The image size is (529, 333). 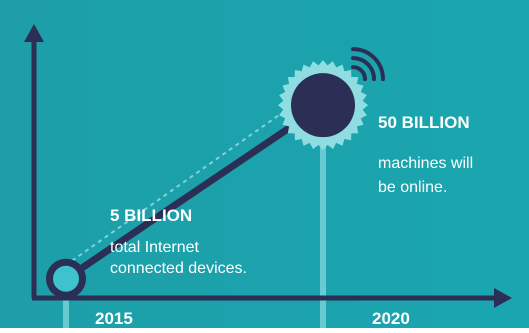 I want to click on data-point-2015, so click(x=66, y=278).